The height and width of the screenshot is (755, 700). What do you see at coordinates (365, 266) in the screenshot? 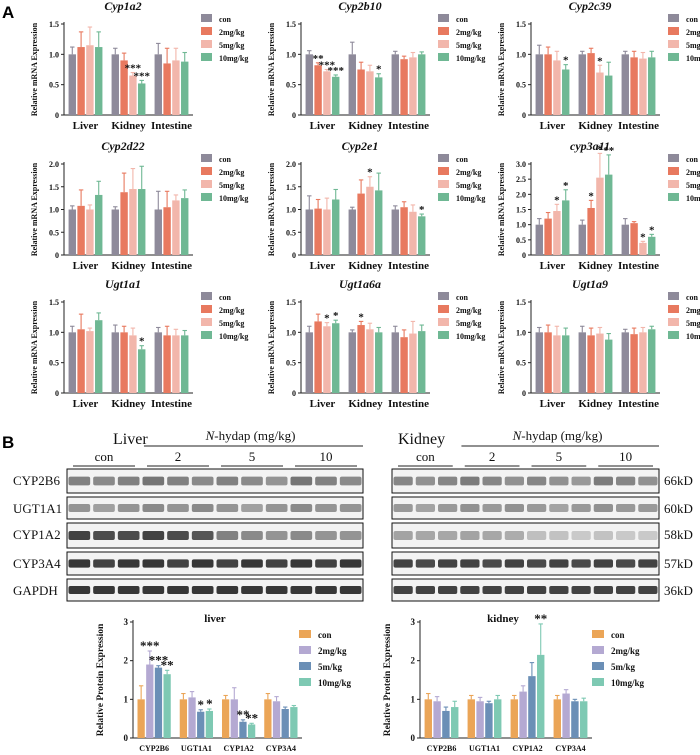
I see `x-tick-label: Kidney` at bounding box center [365, 266].